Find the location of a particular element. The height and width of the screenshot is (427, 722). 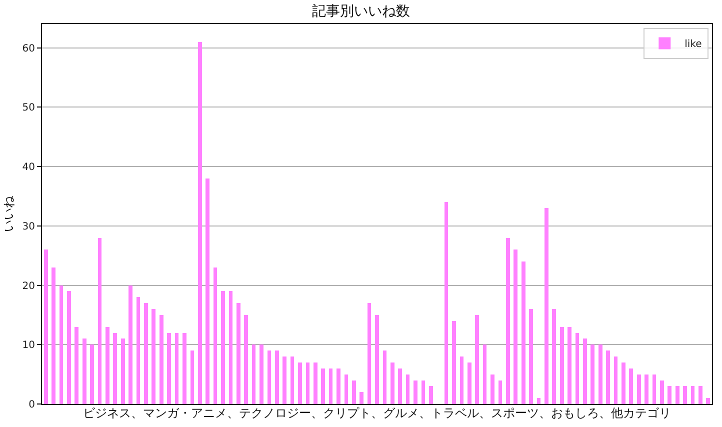

y-tick-label: 50 is located at coordinates (28, 108).